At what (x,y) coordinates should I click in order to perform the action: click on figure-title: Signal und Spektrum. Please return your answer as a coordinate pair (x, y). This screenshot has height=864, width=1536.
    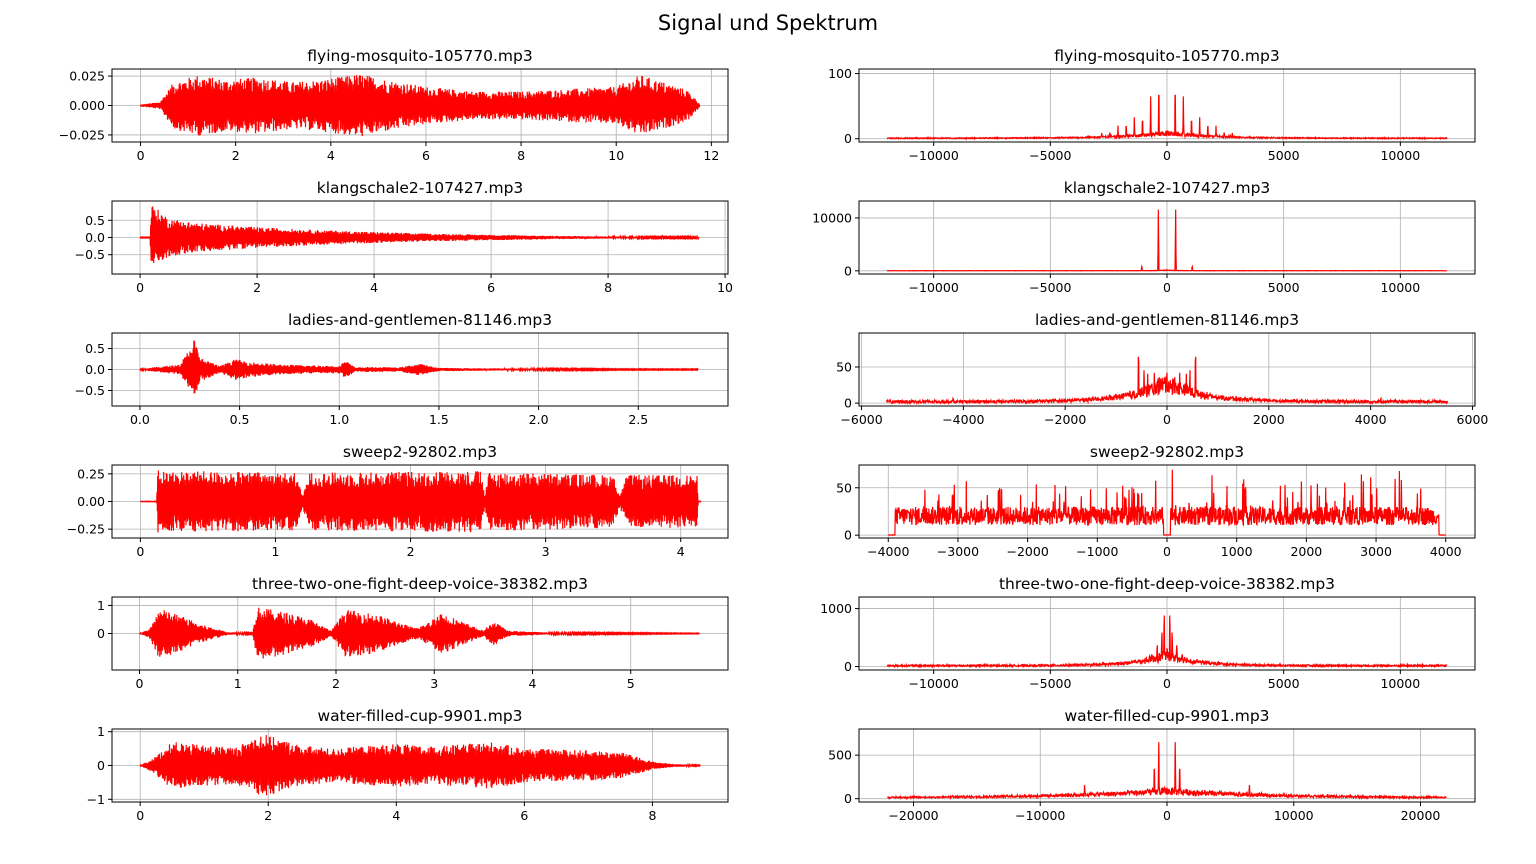
    Looking at the image, I should click on (768, 23).